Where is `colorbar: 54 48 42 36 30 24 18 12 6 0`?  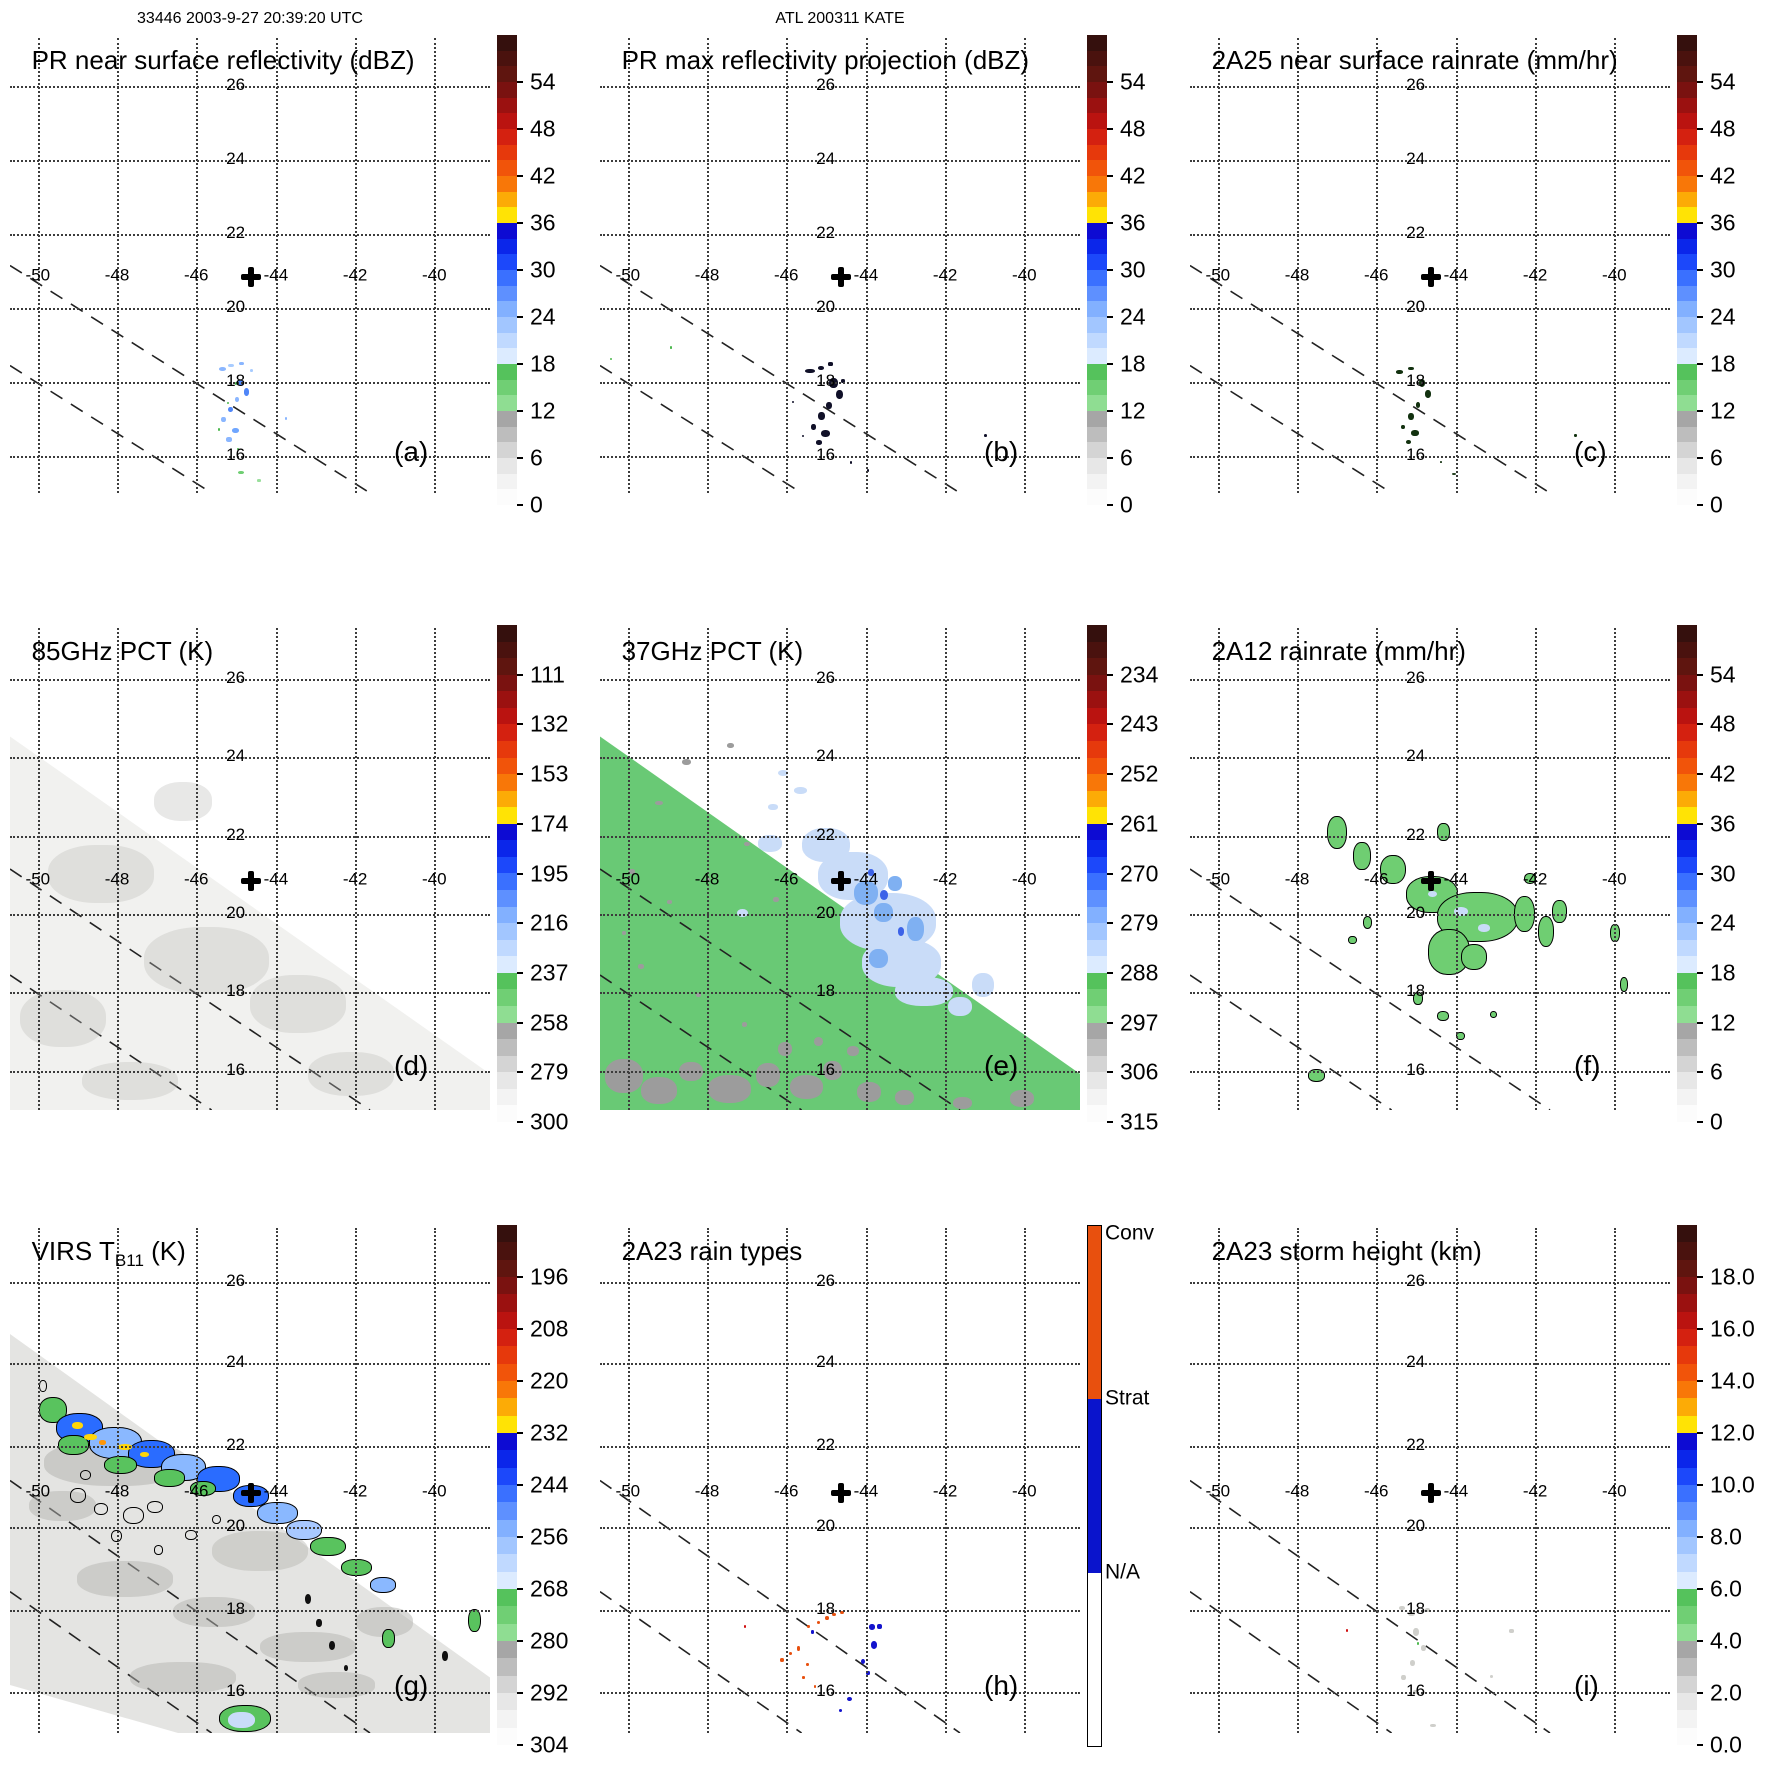 colorbar: 54 48 42 36 30 24 18 12 6 0 is located at coordinates (1132, 275).